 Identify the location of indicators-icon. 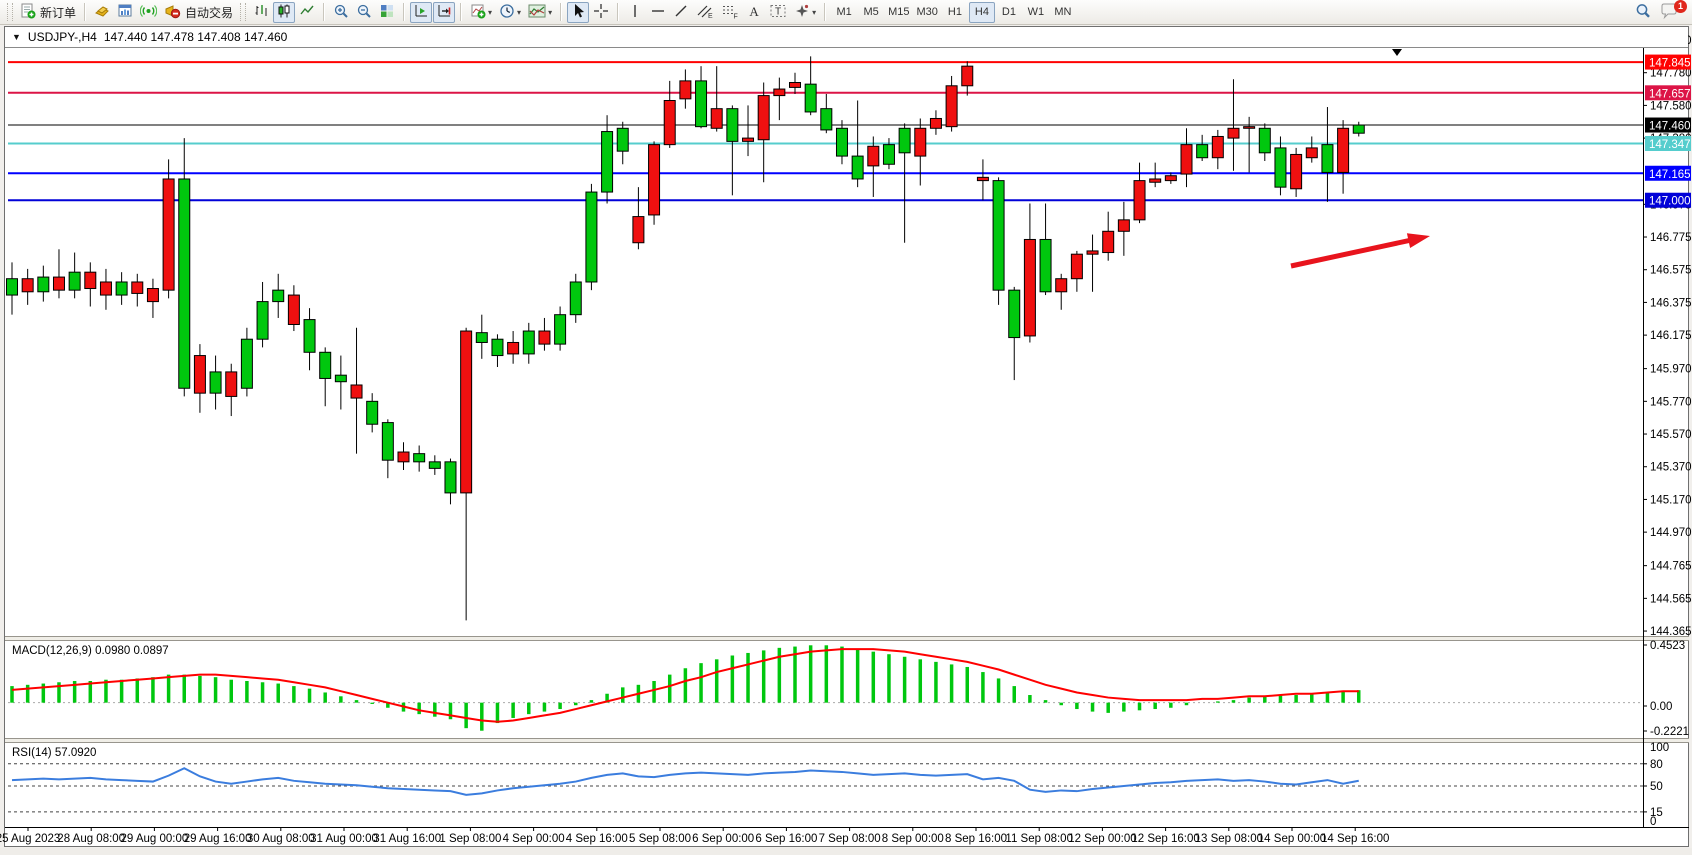
(478, 12).